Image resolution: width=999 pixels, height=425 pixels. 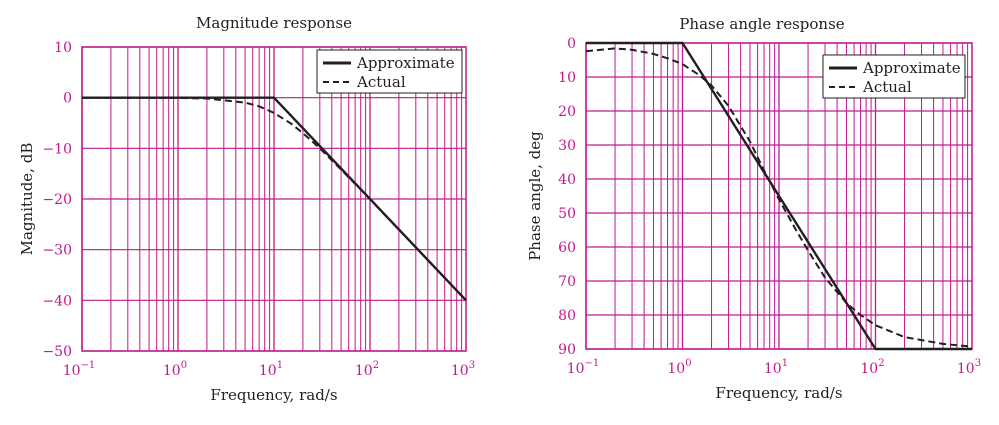 I want to click on y-tick-label: 50, so click(x=567, y=214).